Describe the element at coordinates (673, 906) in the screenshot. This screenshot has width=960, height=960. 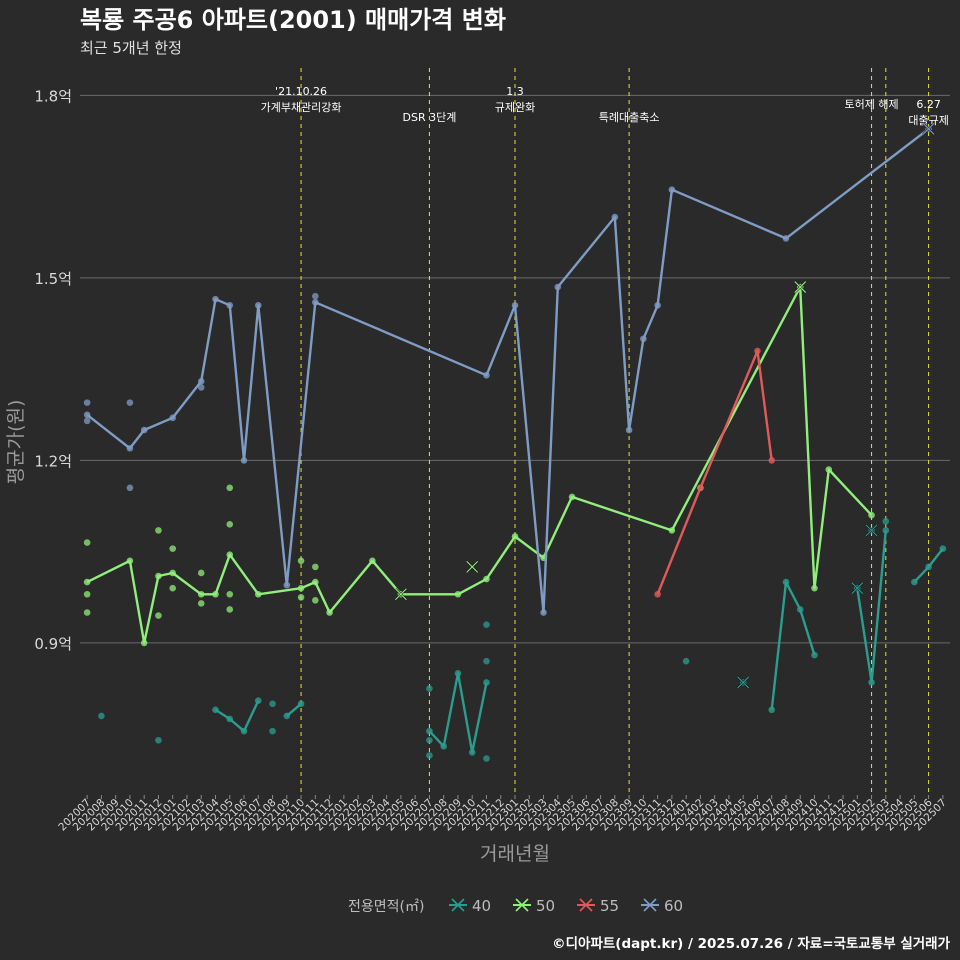
I see `legend-label-60: 60` at that location.